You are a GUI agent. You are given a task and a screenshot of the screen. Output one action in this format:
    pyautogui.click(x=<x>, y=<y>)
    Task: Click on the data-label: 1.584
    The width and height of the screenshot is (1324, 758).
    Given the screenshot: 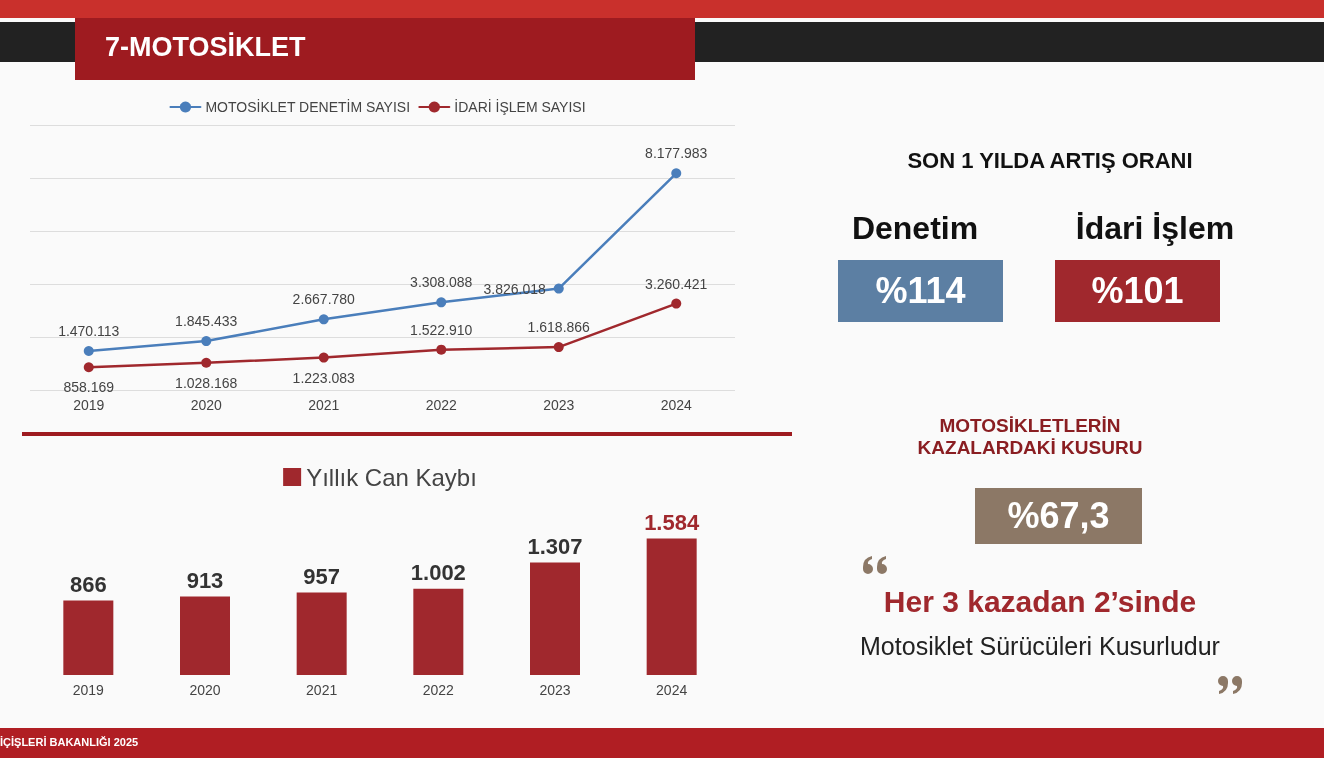 What is the action you would take?
    pyautogui.click(x=672, y=523)
    